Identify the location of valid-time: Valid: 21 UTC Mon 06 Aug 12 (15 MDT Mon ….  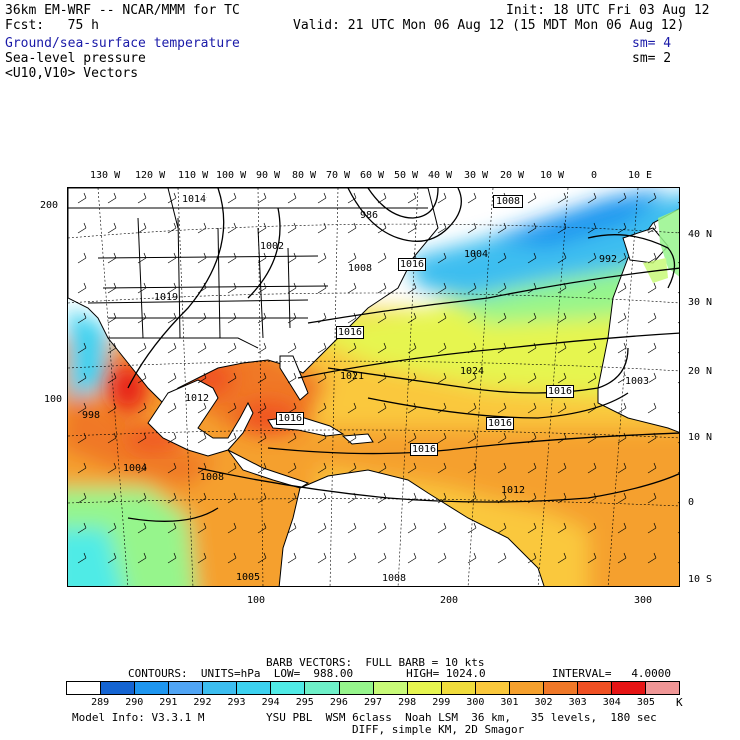
(489, 25).